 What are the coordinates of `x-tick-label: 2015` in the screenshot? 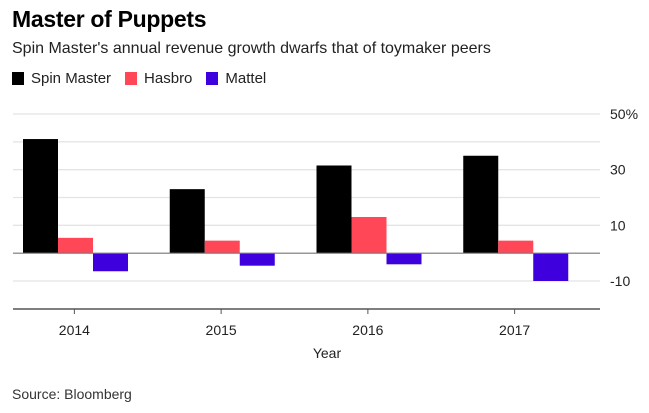 It's located at (221, 330).